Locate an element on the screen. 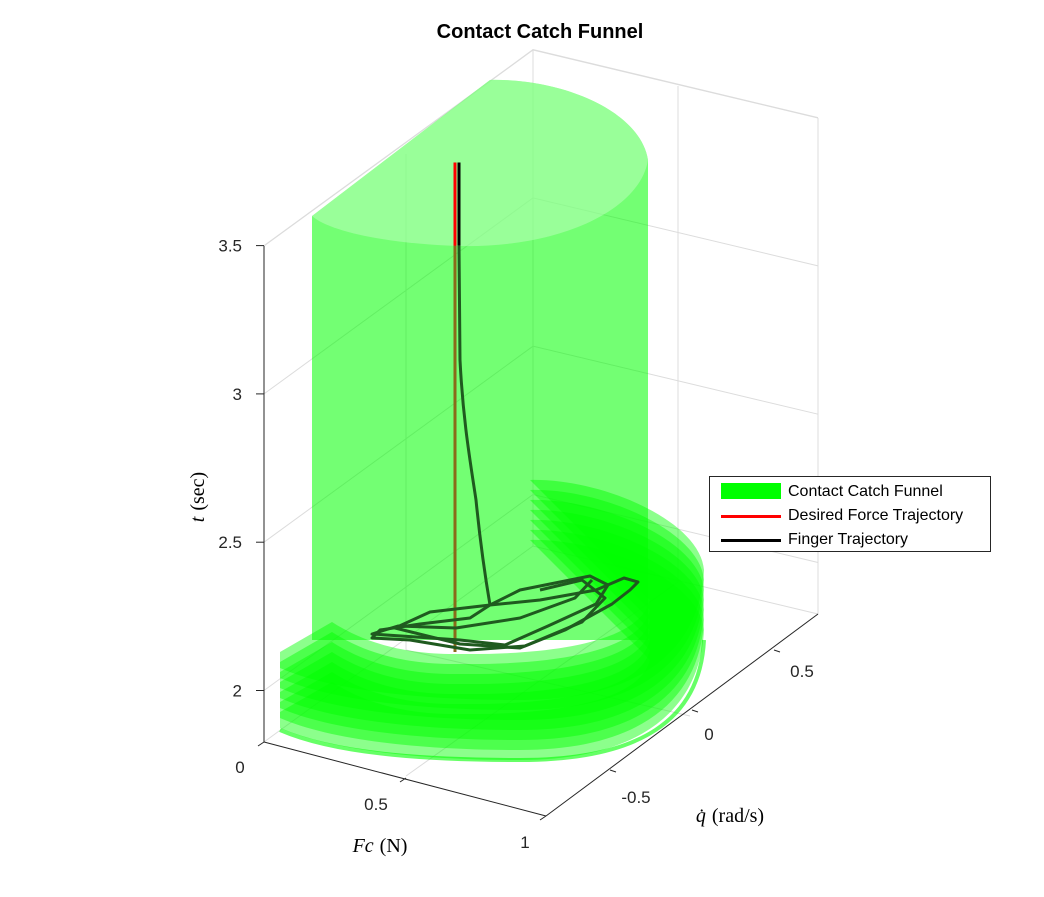 Image resolution: width=1044 pixels, height=897 pixels. x-tick-label-0: 0 is located at coordinates (239, 767).